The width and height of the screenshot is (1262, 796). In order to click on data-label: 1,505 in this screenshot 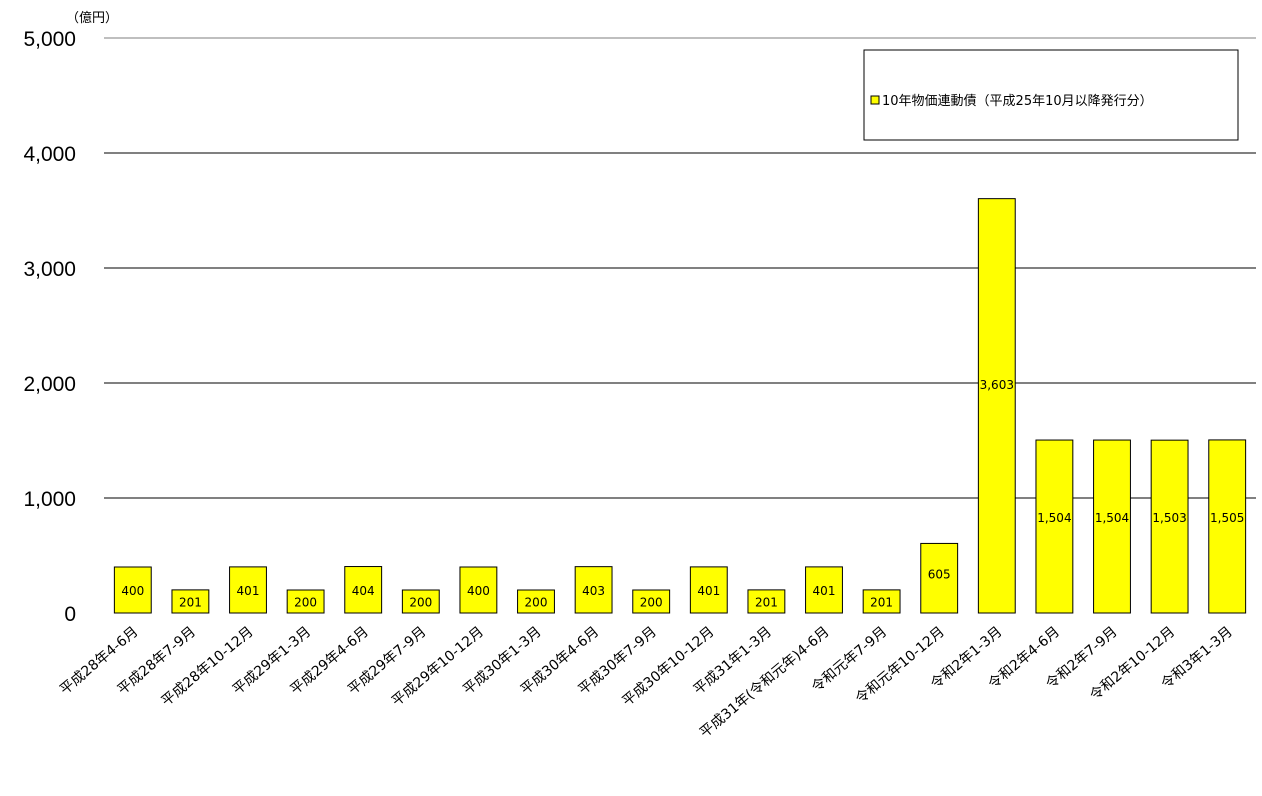, I will do `click(1227, 518)`.